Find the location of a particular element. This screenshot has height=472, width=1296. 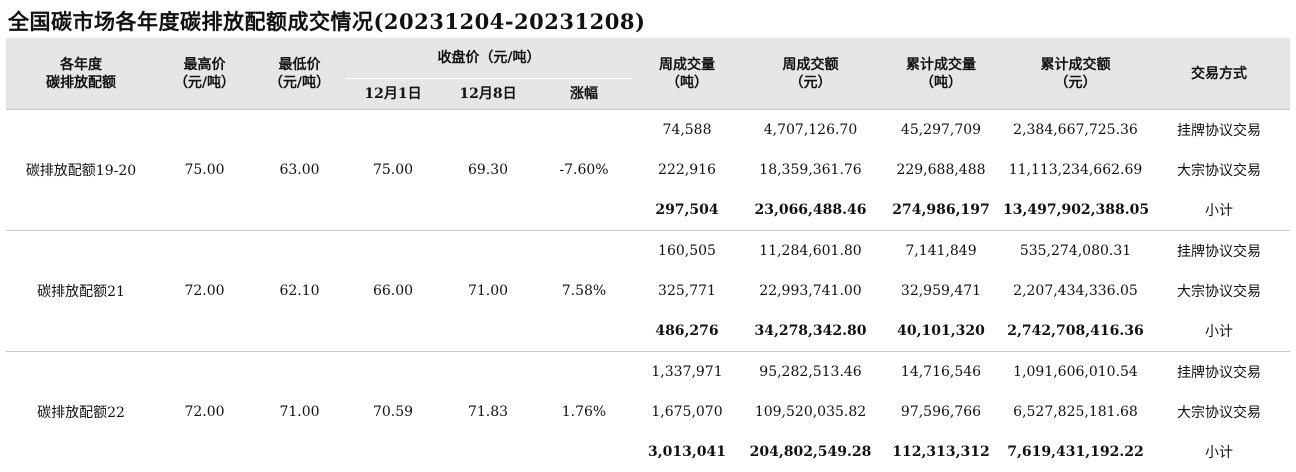

week-volume: 160,505 is located at coordinates (687, 251).